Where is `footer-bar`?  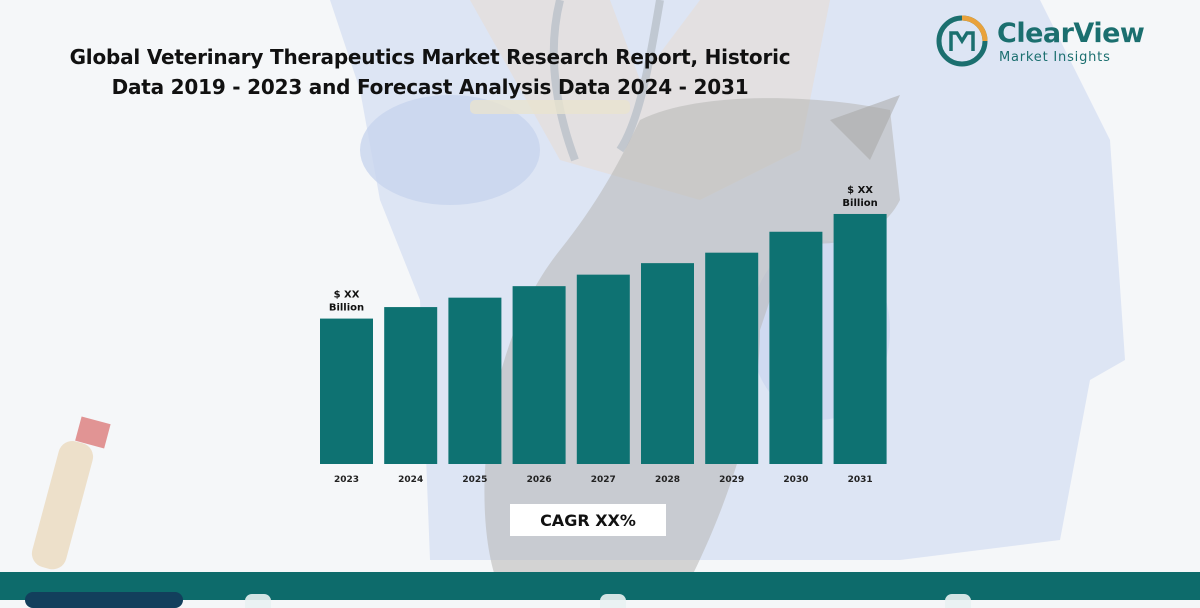 footer-bar is located at coordinates (600, 590).